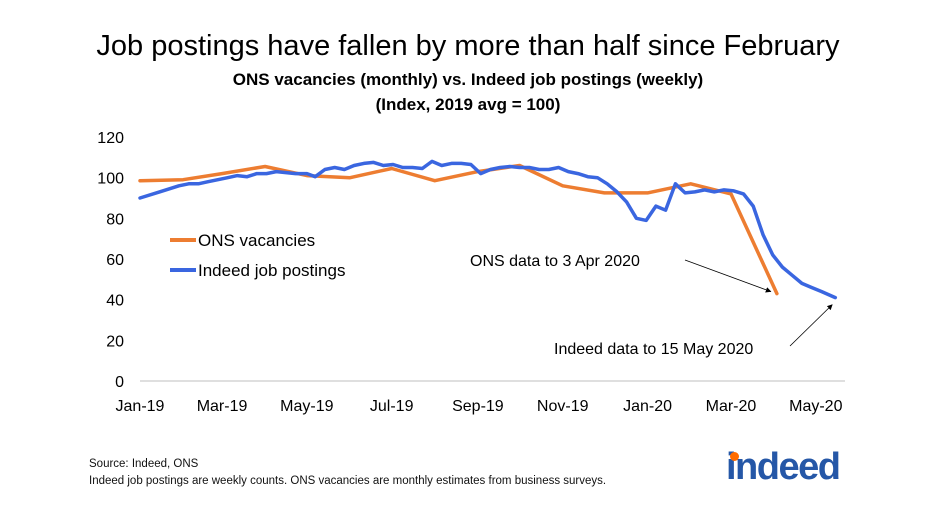 The height and width of the screenshot is (508, 936). Describe the element at coordinates (653, 349) in the screenshot. I see `annotation-indeed-label: Indeed data to 15 May 2020` at that location.